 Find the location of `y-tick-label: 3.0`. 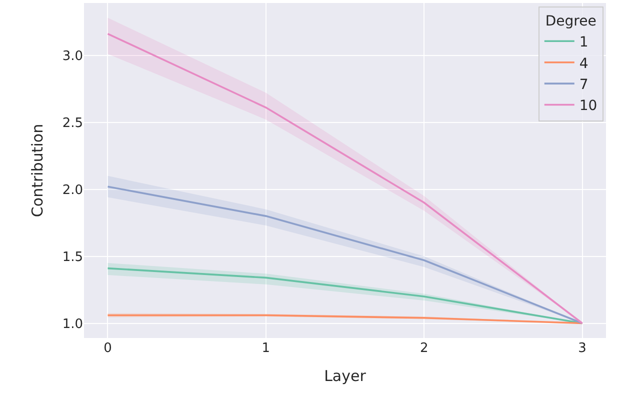

y-tick-label: 3.0 is located at coordinates (72, 56).